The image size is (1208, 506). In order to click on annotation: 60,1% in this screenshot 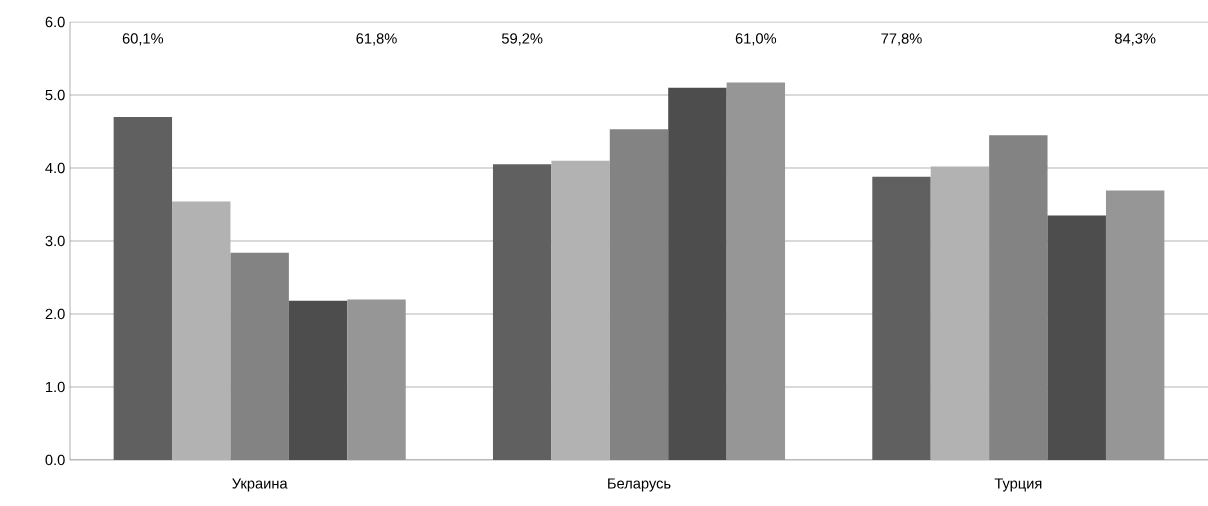, I will do `click(143, 39)`.